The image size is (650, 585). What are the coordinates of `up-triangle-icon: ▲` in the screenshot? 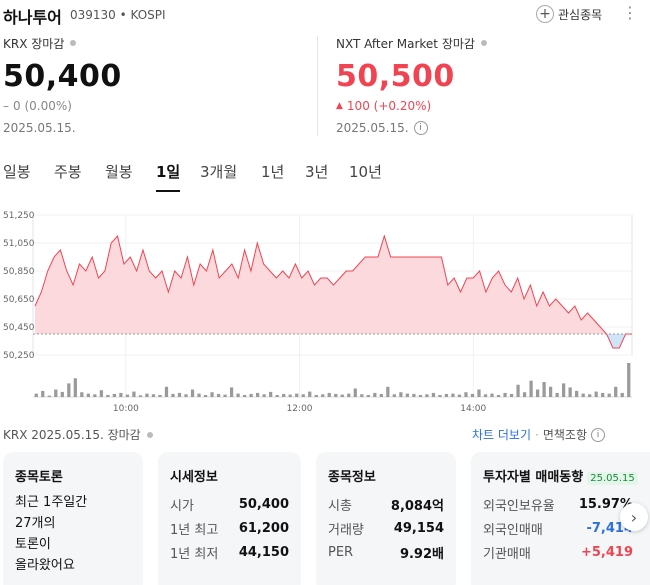 It's located at (339, 106).